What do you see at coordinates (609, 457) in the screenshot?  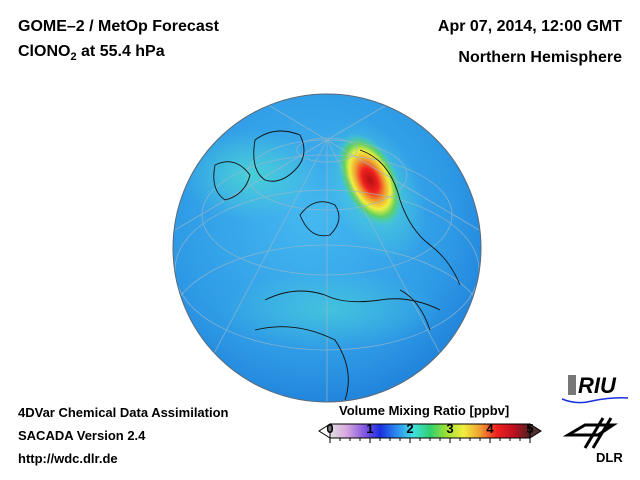 I see `dlr-logo-text: DLR` at bounding box center [609, 457].